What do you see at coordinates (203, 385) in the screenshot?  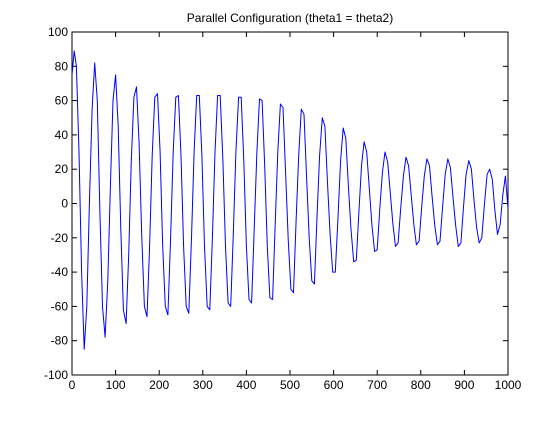 I see `x-tick-label: 300` at bounding box center [203, 385].